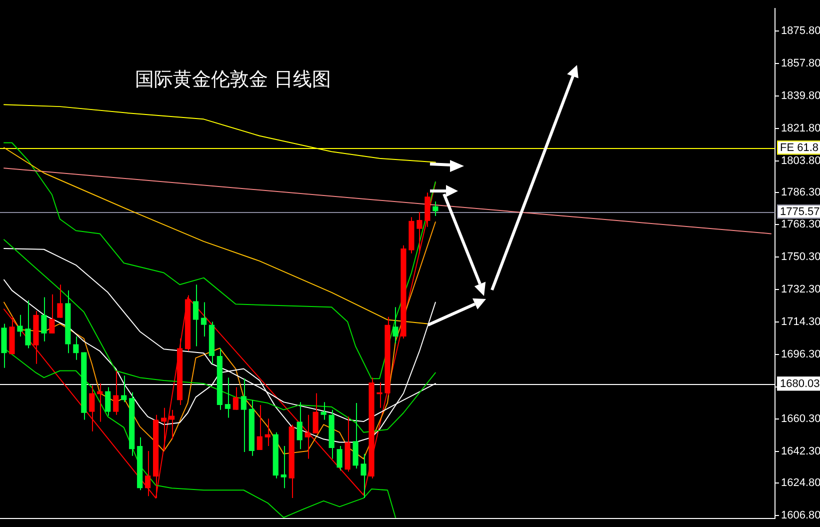 This screenshot has width=820, height=527. I want to click on y-tick-label: 1642.30, so click(800, 452).